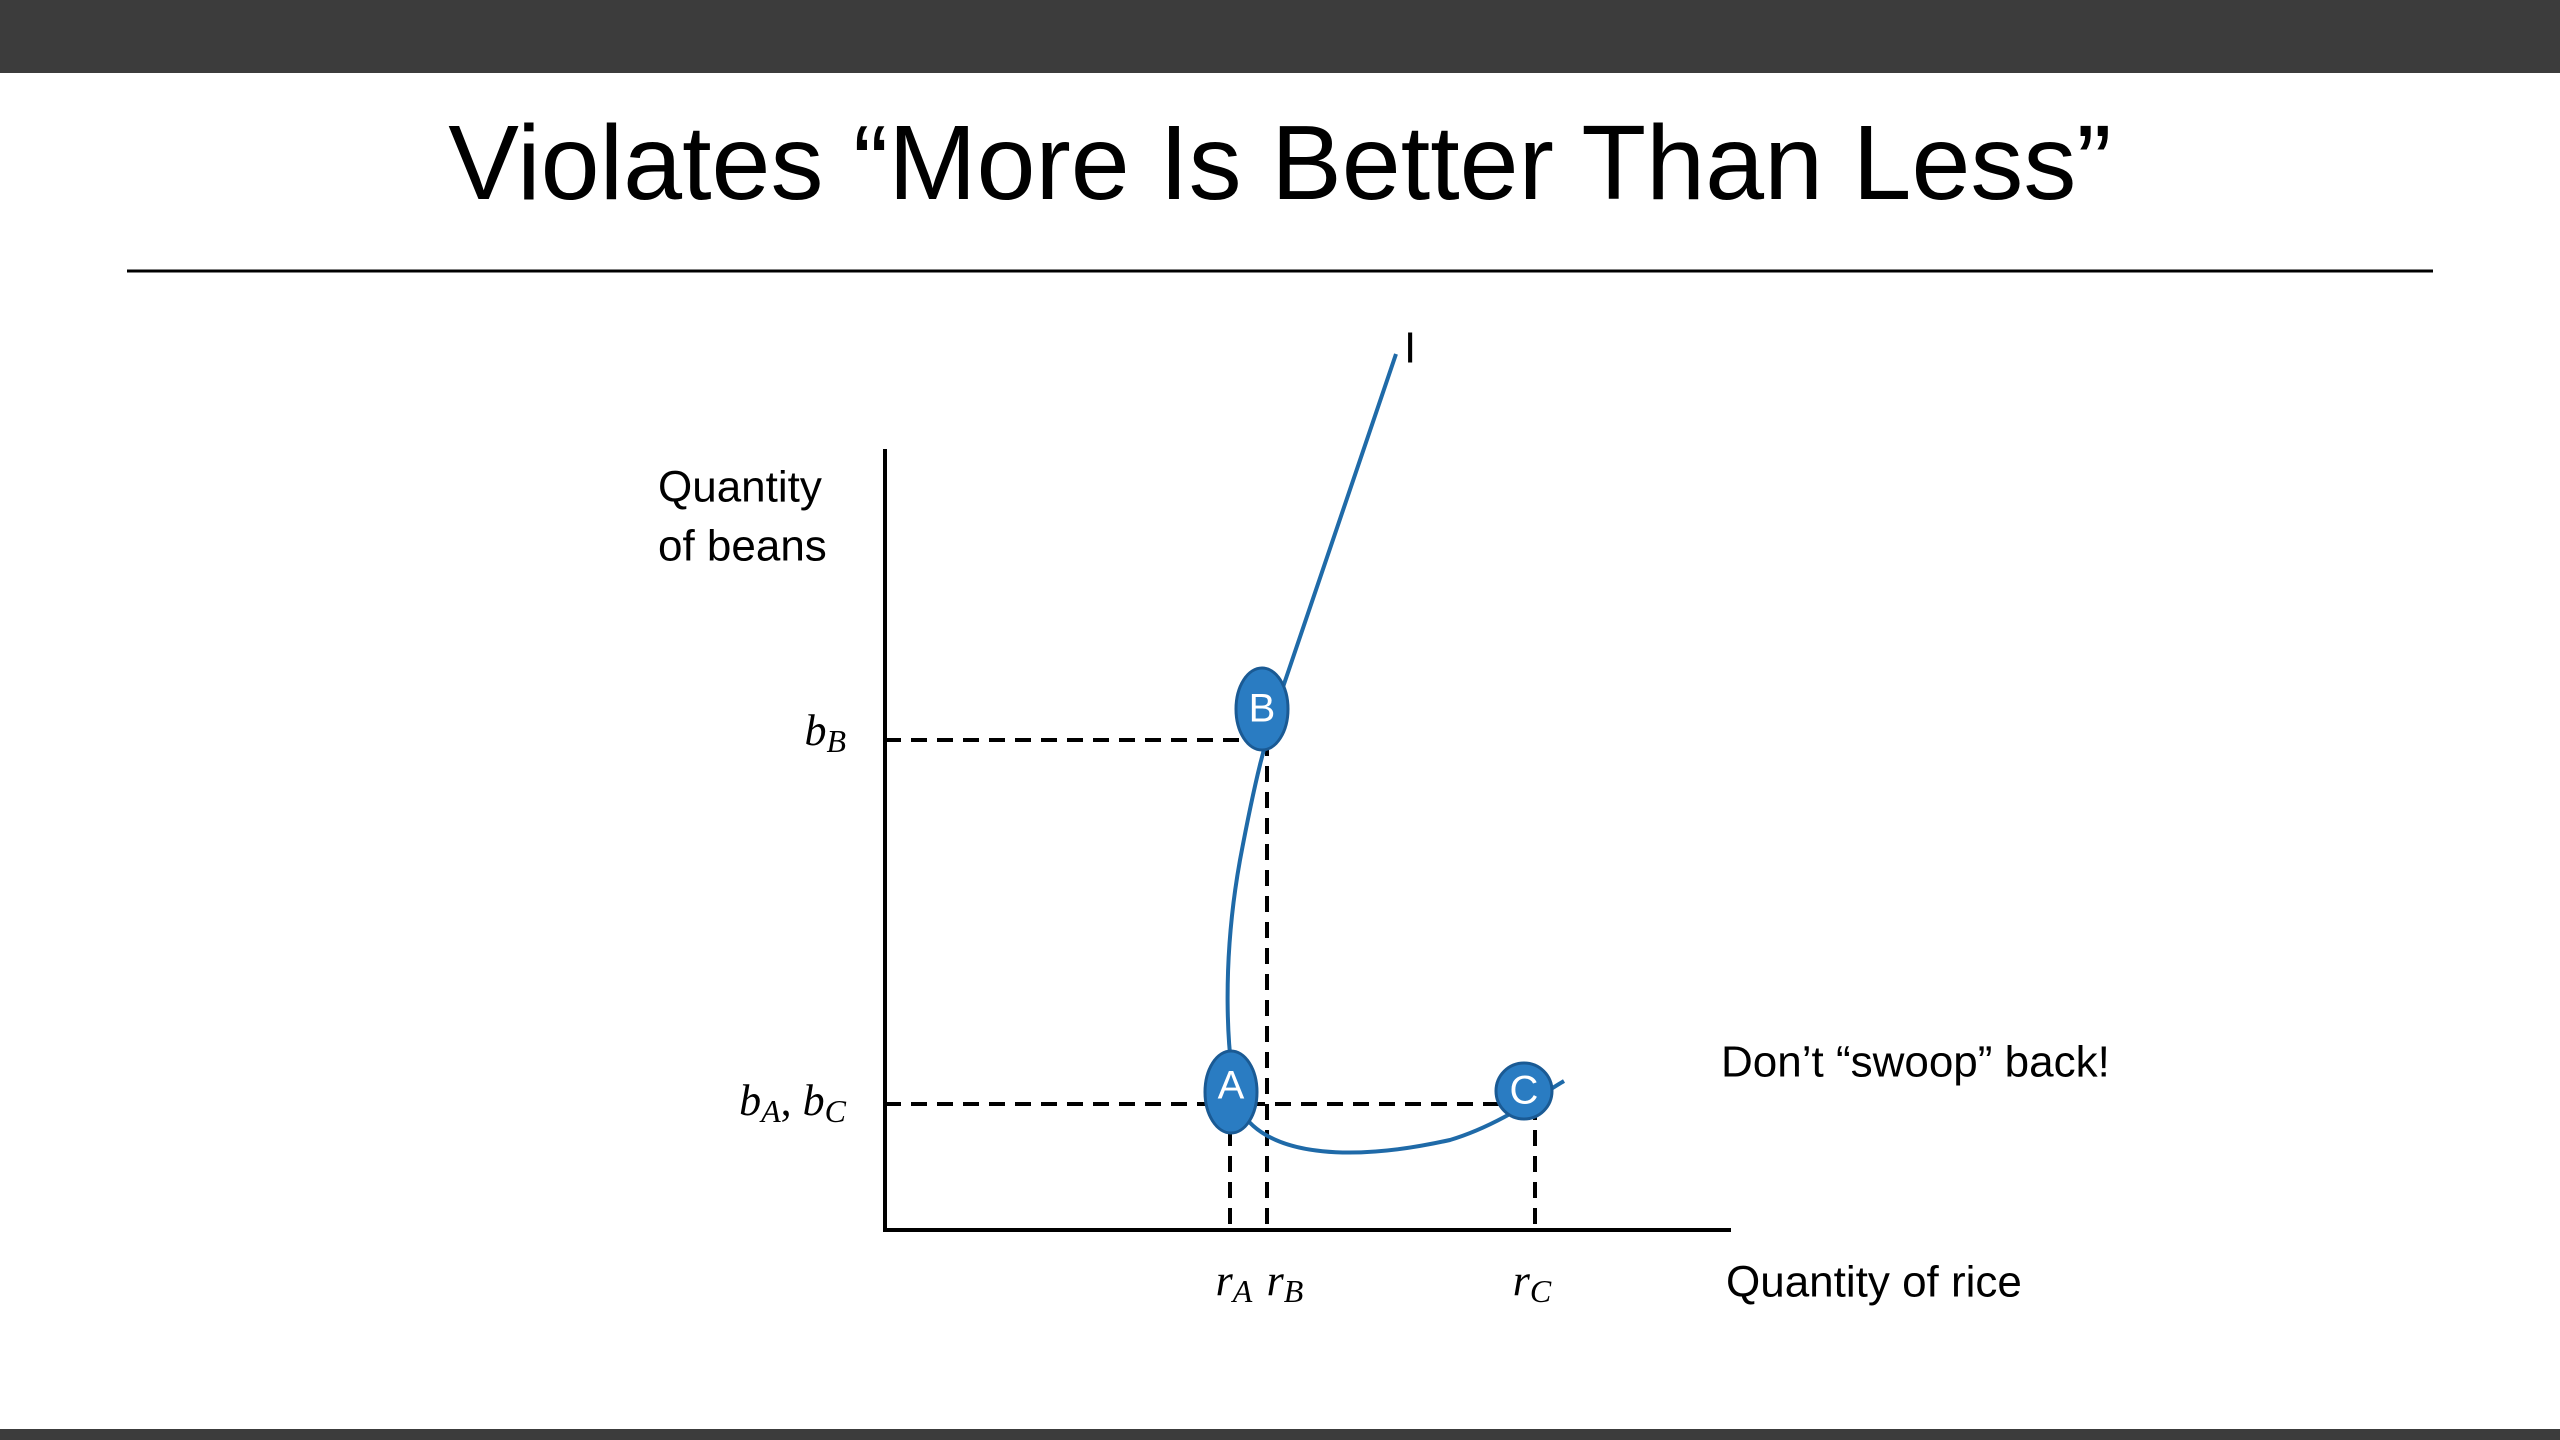 This screenshot has width=2560, height=1440. I want to click on bottom-bar, so click(1280, 1434).